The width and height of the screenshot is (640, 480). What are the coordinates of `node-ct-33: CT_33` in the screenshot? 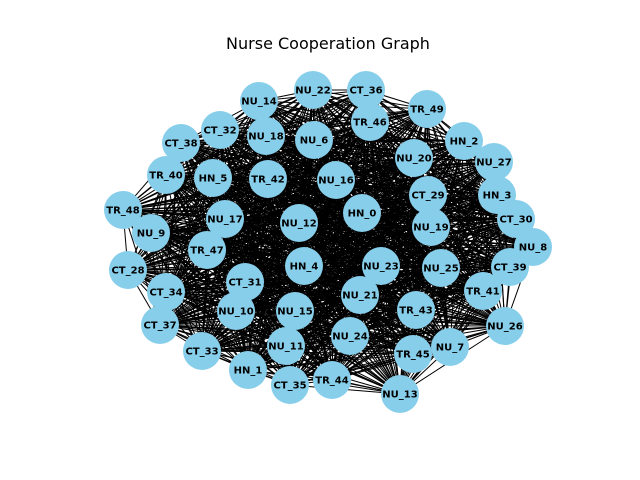 It's located at (202, 351).